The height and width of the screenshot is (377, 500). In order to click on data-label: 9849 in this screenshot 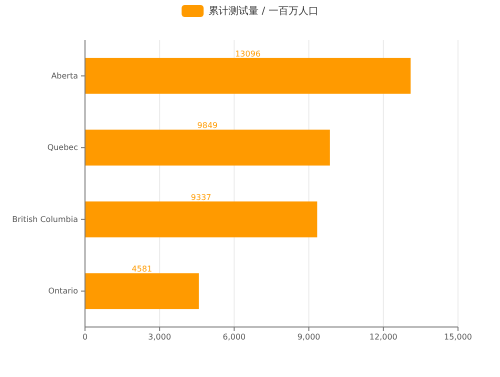, I will do `click(207, 125)`.